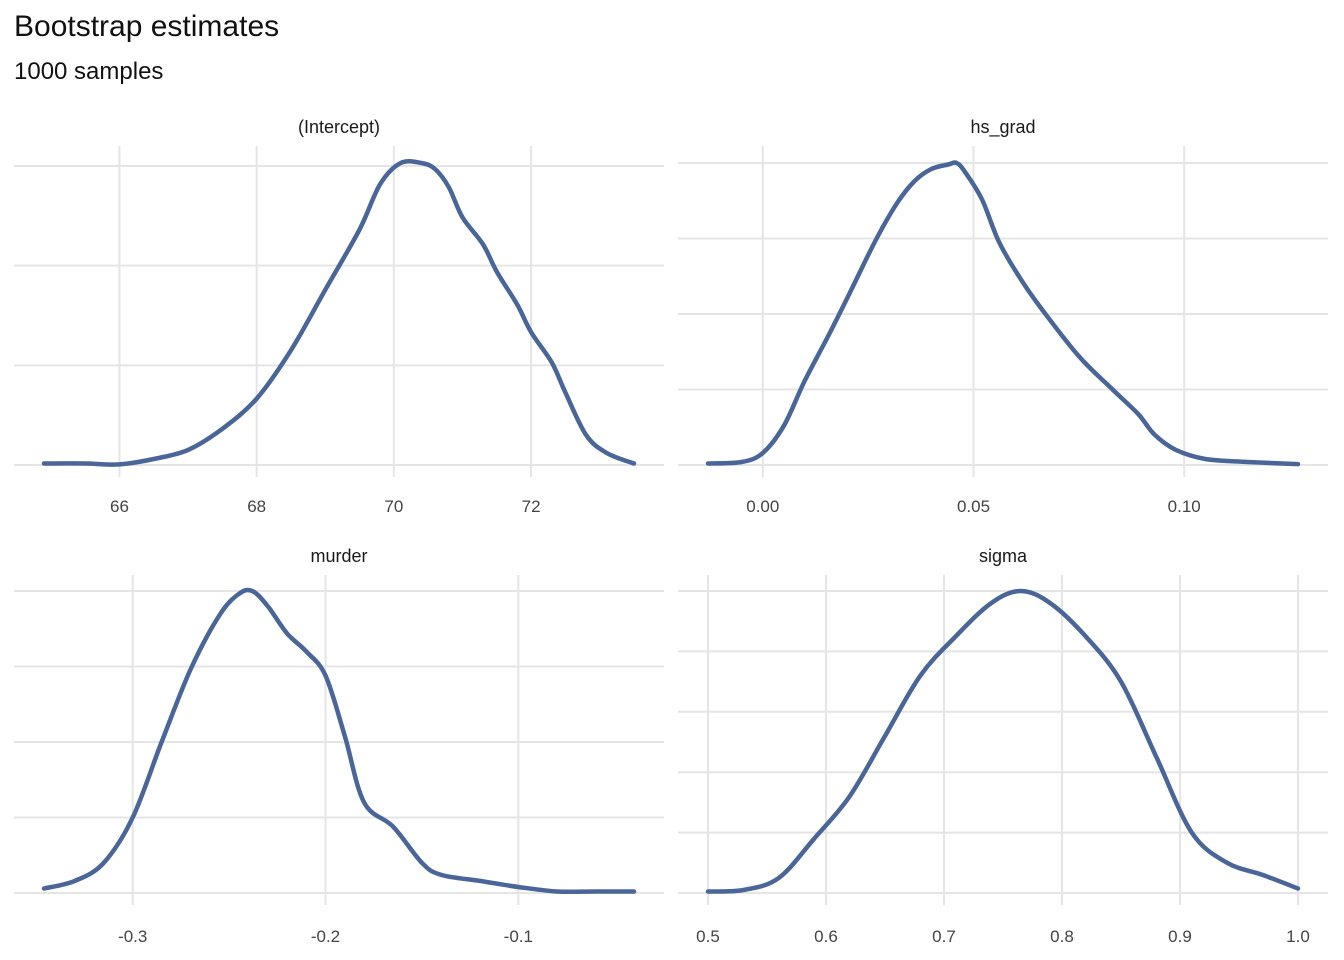 The image size is (1344, 960). What do you see at coordinates (325, 936) in the screenshot?
I see `x-tick-label: -0.2` at bounding box center [325, 936].